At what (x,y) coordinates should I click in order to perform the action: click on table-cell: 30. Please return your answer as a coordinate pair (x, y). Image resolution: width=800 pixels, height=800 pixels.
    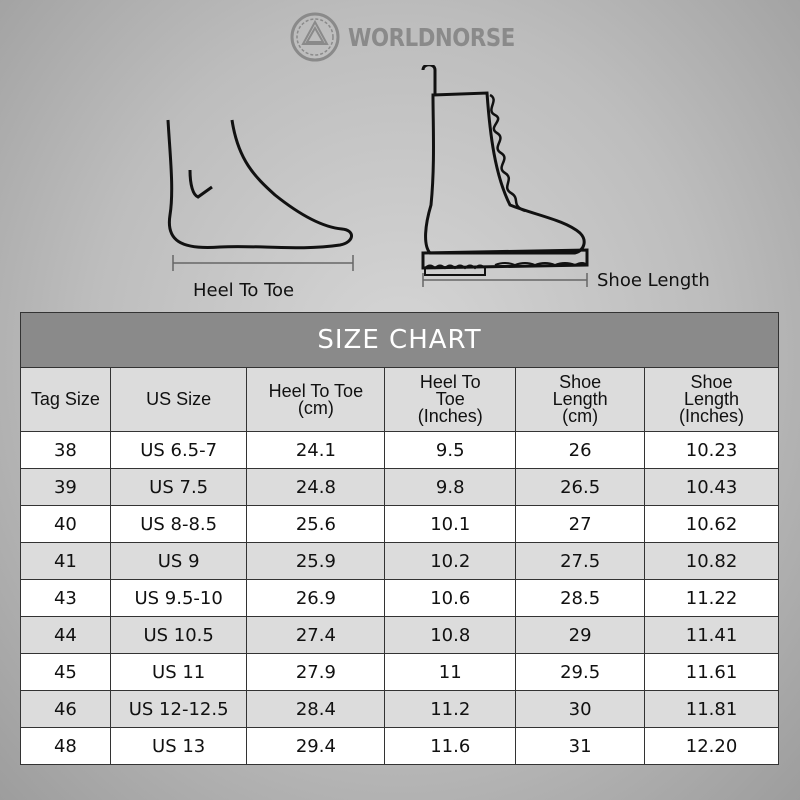
    Looking at the image, I should click on (580, 709).